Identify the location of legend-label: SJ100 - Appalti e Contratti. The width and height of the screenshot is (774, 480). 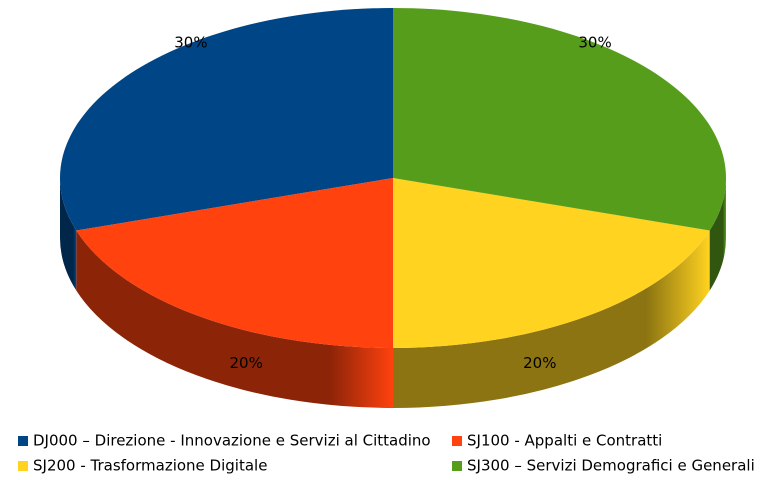
(564, 441).